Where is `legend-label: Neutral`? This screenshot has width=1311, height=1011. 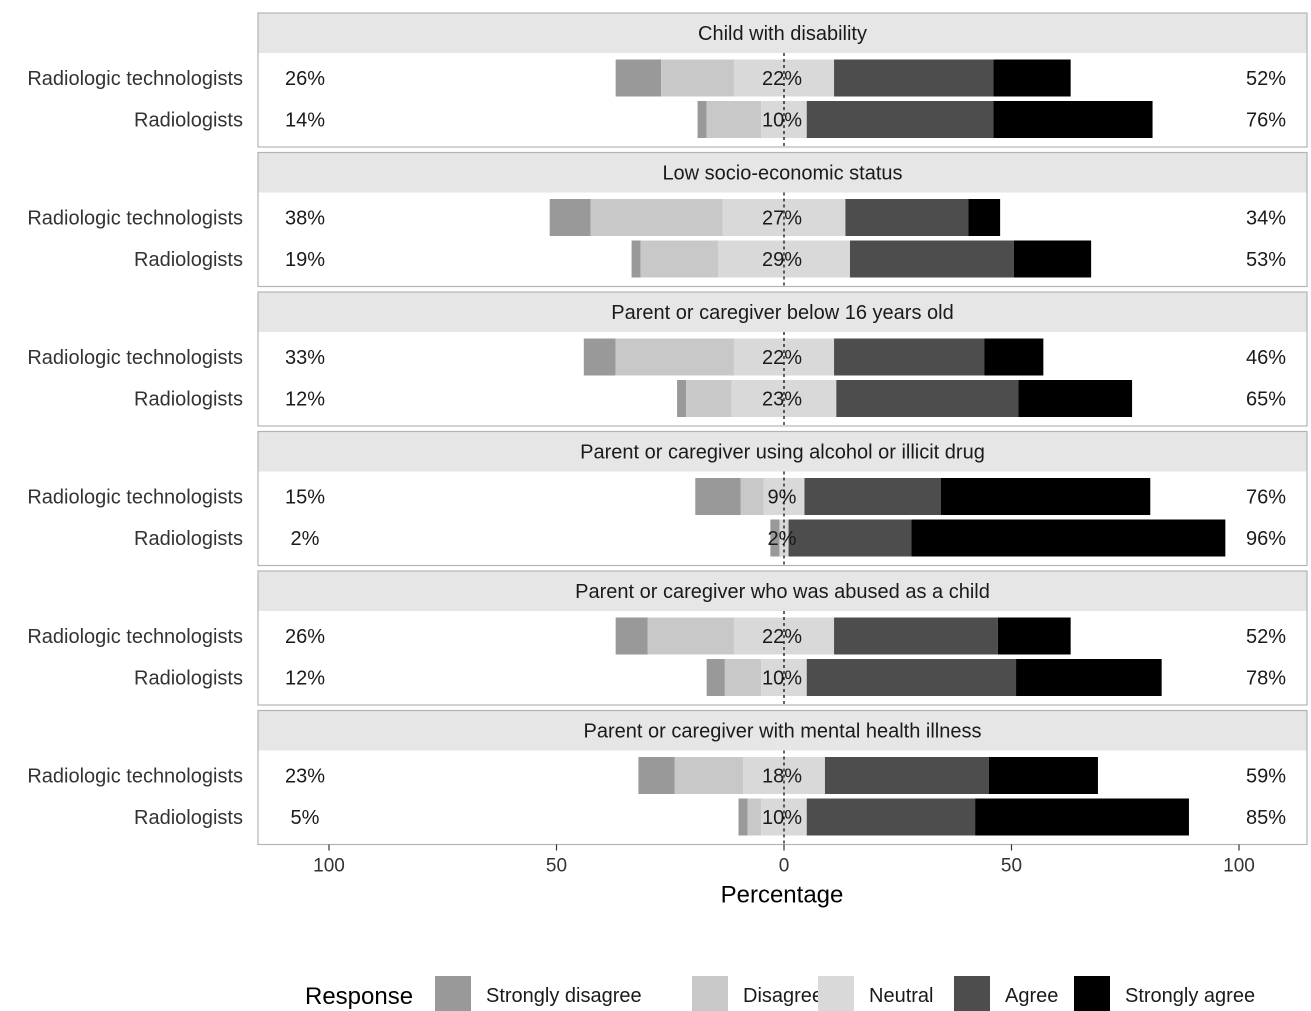
legend-label: Neutral is located at coordinates (901, 996).